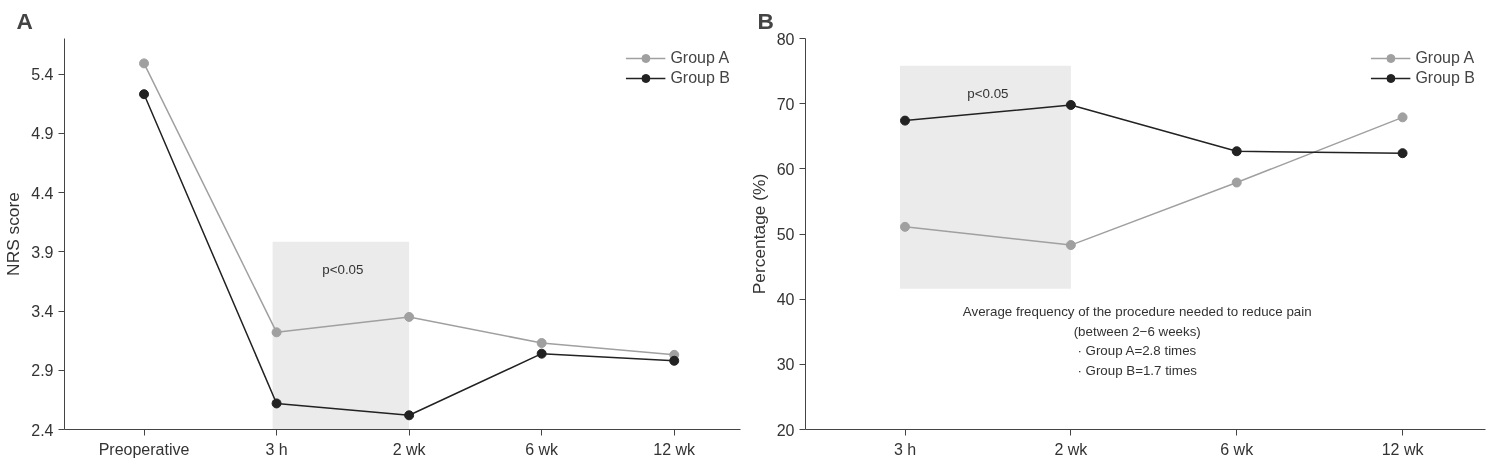  What do you see at coordinates (758, 234) in the screenshot?
I see `y-axis-title: Percentage (%)` at bounding box center [758, 234].